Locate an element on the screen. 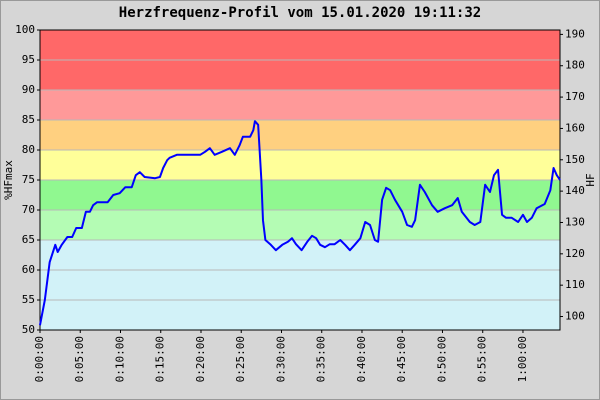  y-tick-label: 75 is located at coordinates (28, 179).